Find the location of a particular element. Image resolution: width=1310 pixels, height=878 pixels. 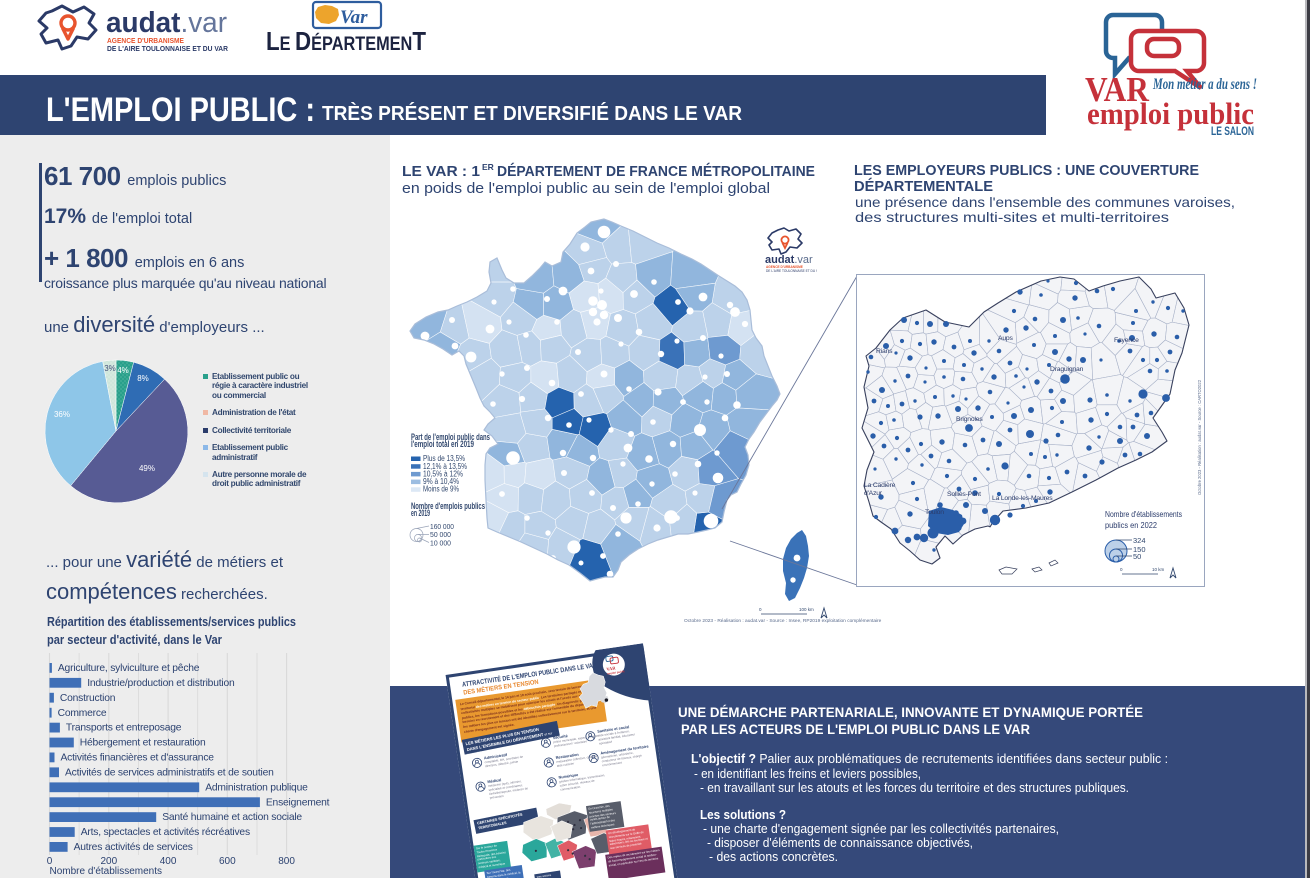

svg-text: 50 000 is located at coordinates (440, 534).